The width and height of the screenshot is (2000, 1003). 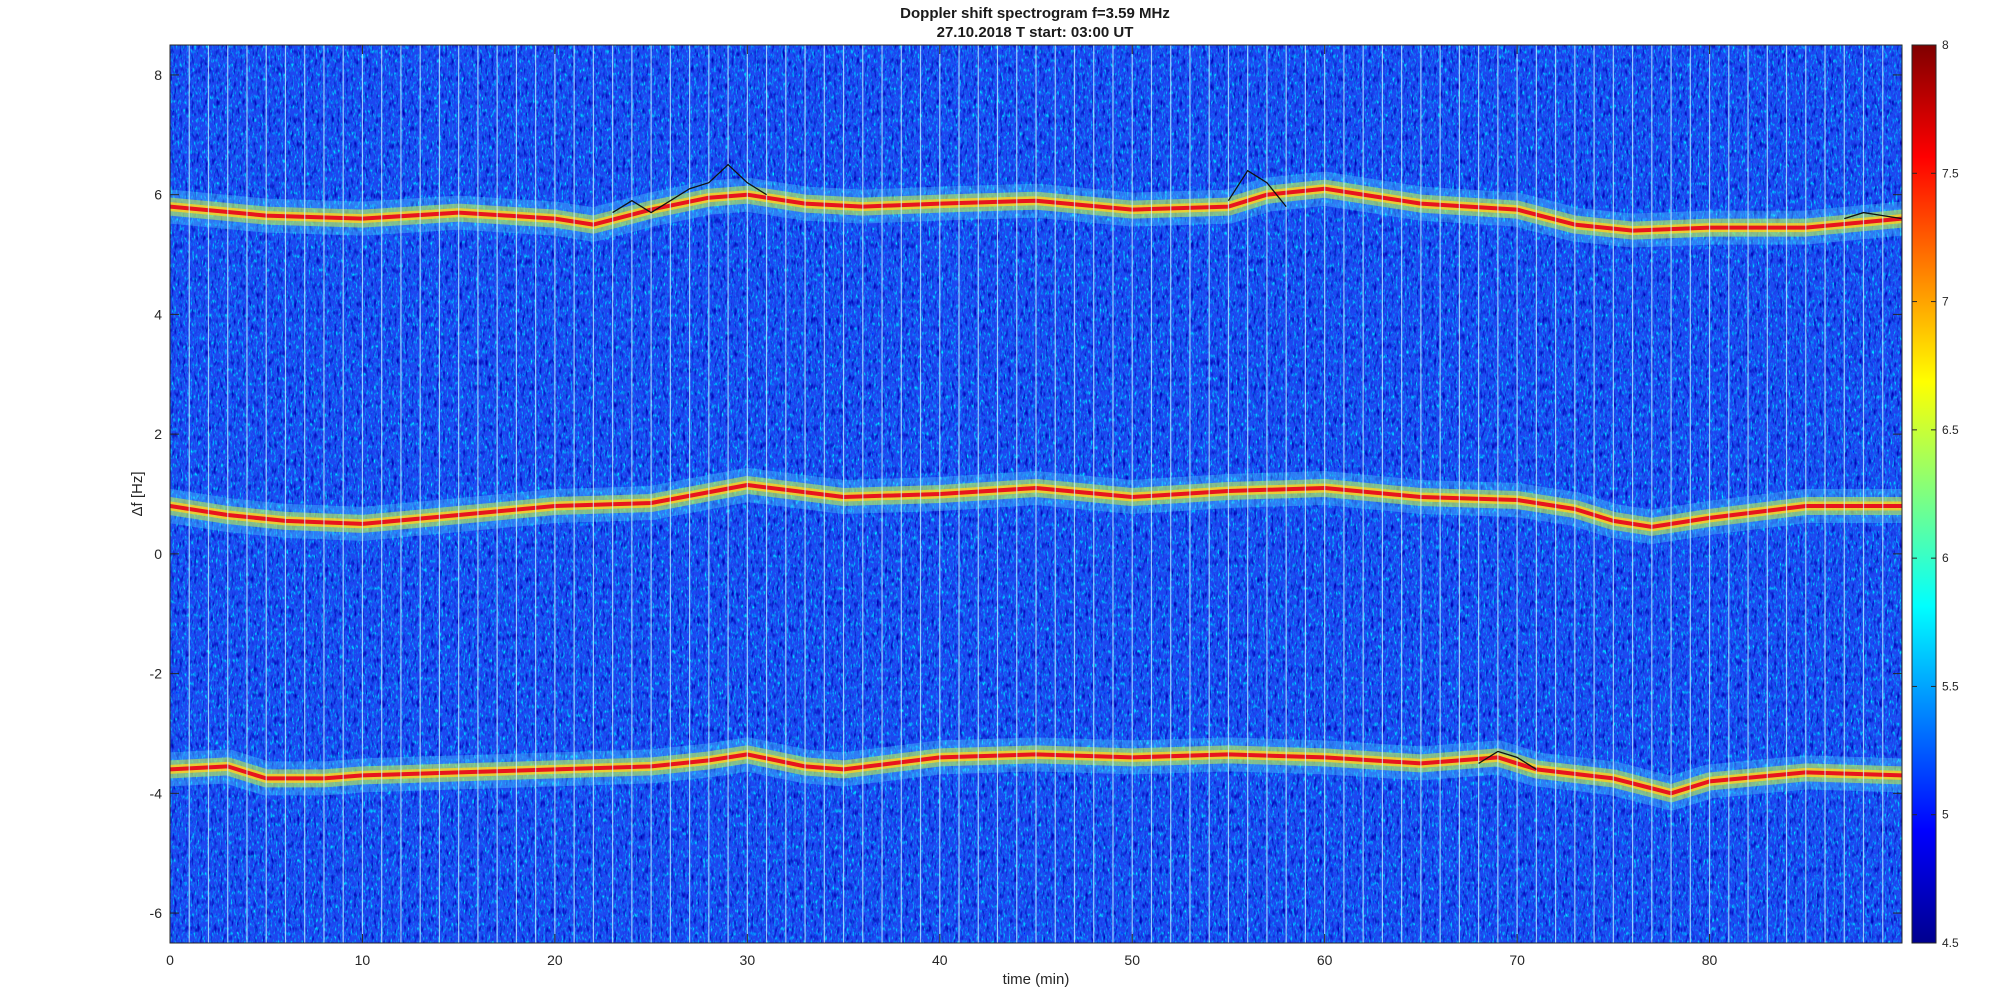 I want to click on x-tick-label: 30, so click(x=748, y=960).